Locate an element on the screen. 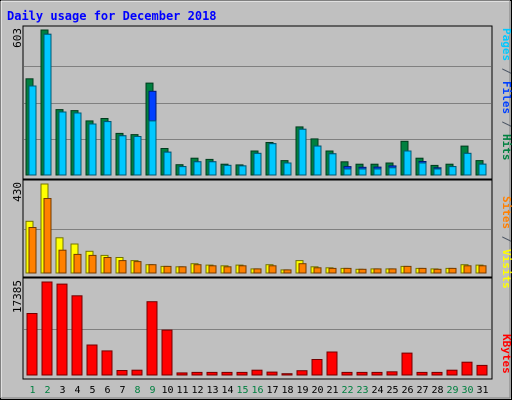  x-tick-label-day-24: 24 is located at coordinates (377, 390).